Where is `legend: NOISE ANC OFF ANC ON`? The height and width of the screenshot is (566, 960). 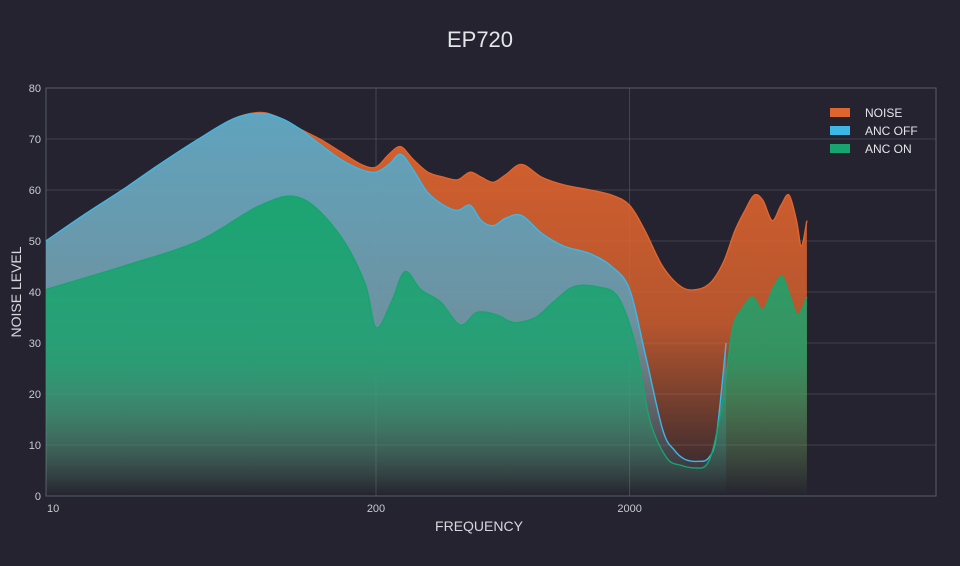 legend: NOISE ANC OFF ANC ON is located at coordinates (874, 131).